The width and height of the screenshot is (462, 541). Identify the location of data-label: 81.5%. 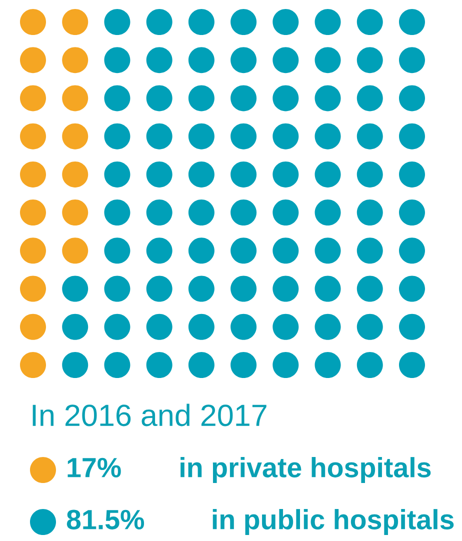
(105, 520).